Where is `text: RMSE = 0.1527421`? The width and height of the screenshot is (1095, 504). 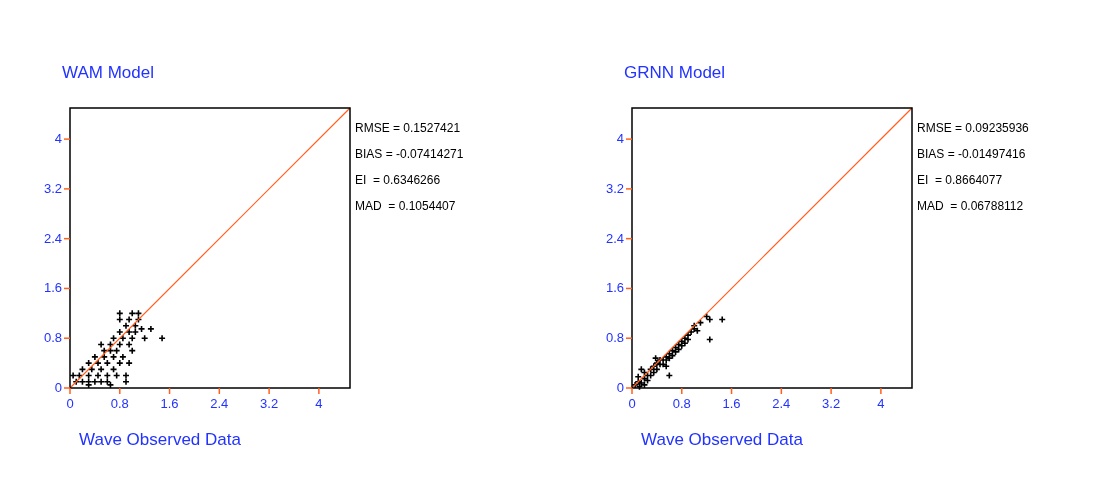
text: RMSE = 0.1527421 is located at coordinates (408, 128).